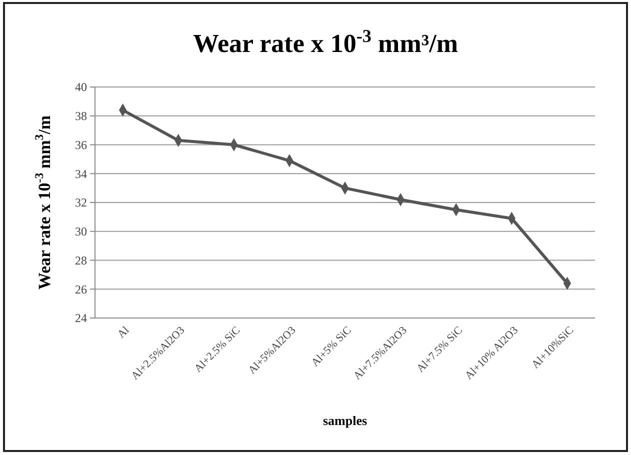 The width and height of the screenshot is (631, 455). Describe the element at coordinates (81, 231) in the screenshot. I see `y-tick-label: 30` at that location.